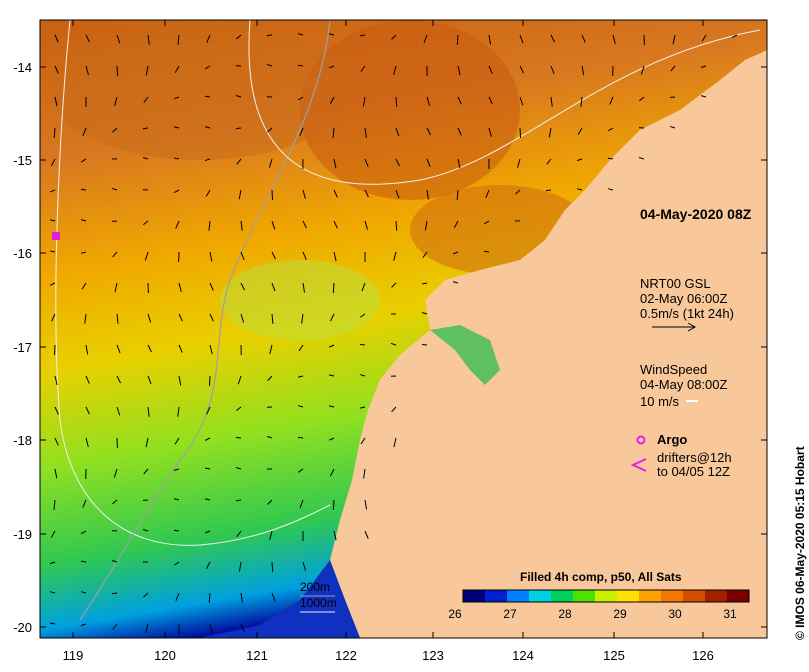 The height and width of the screenshot is (672, 809). What do you see at coordinates (318, 603) in the screenshot?
I see `contour-1000m-label: 1000m` at bounding box center [318, 603].